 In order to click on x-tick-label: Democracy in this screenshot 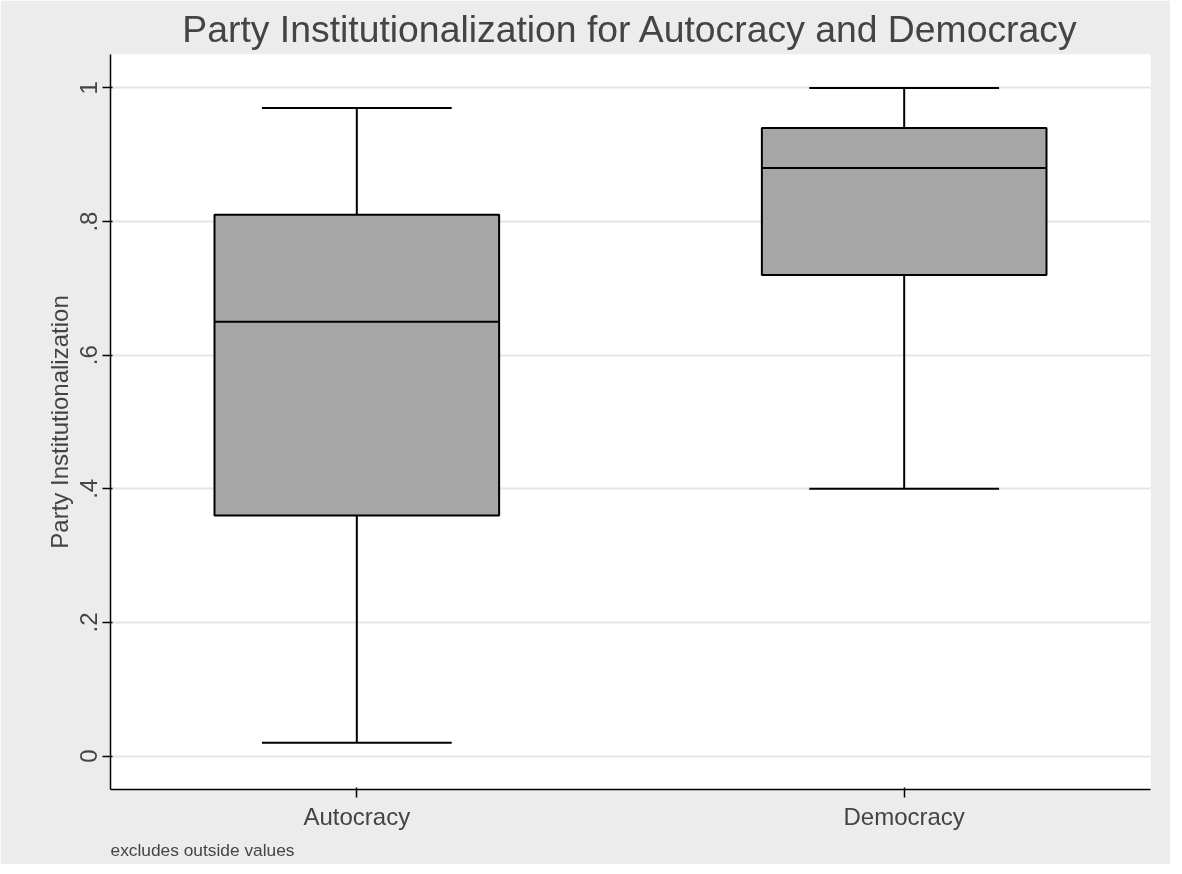, I will do `click(904, 816)`.